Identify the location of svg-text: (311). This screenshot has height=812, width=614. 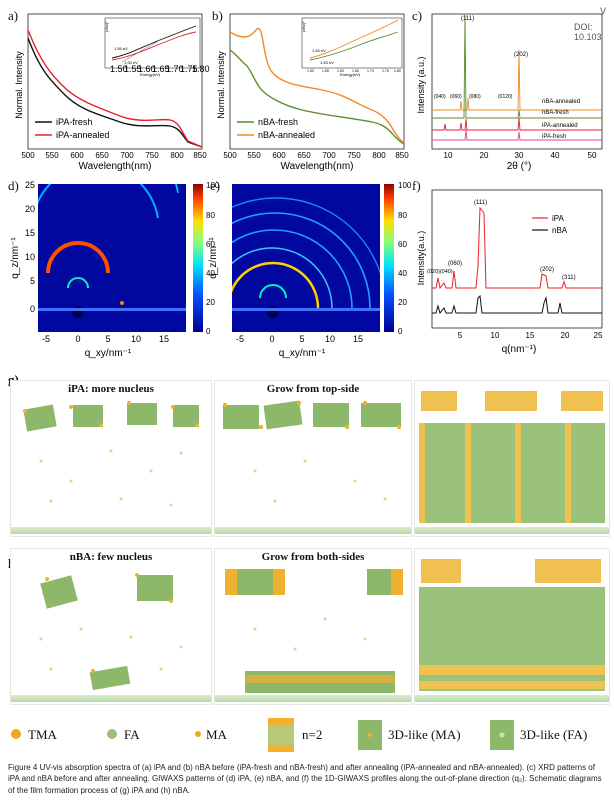
(569, 278).